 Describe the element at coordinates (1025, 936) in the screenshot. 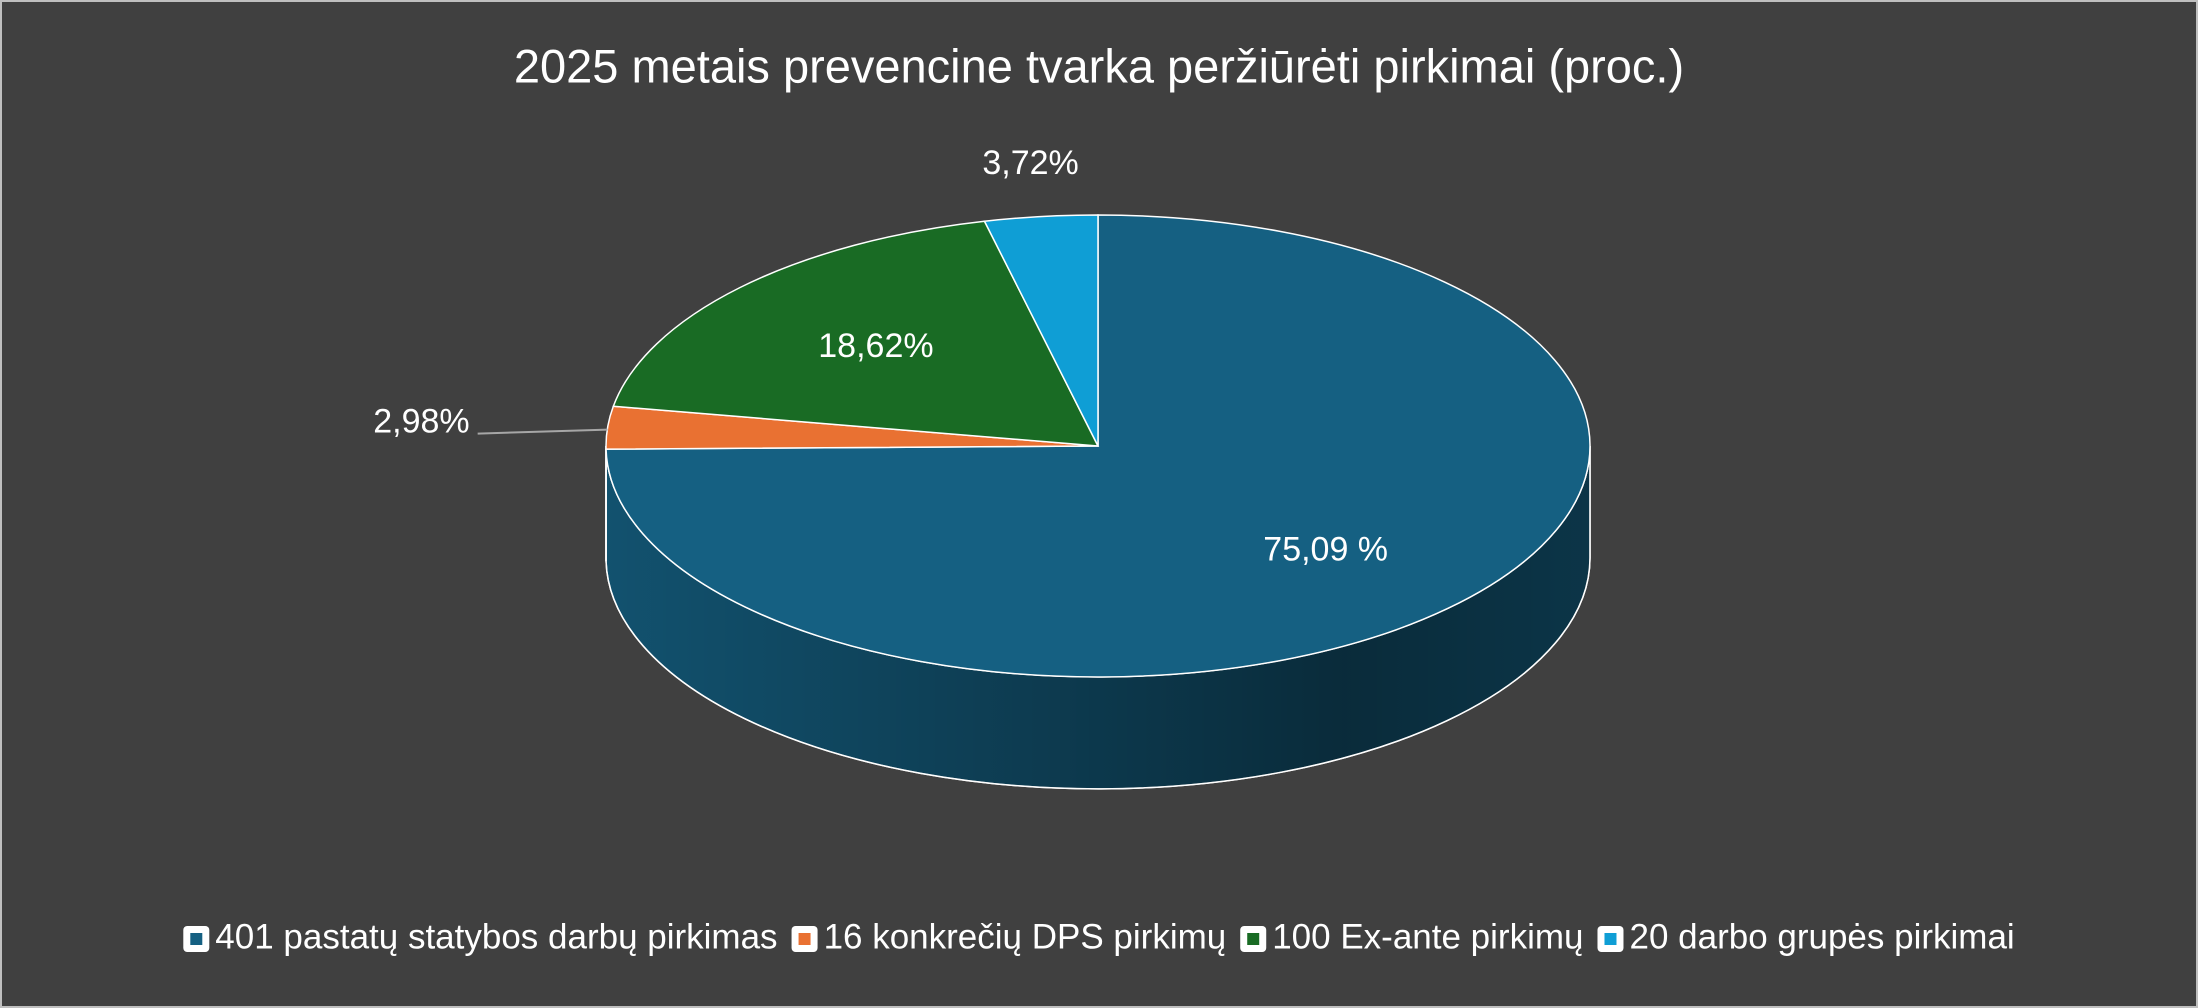

I see `legend-label: 16 konkrečių DPS pirkimų` at that location.